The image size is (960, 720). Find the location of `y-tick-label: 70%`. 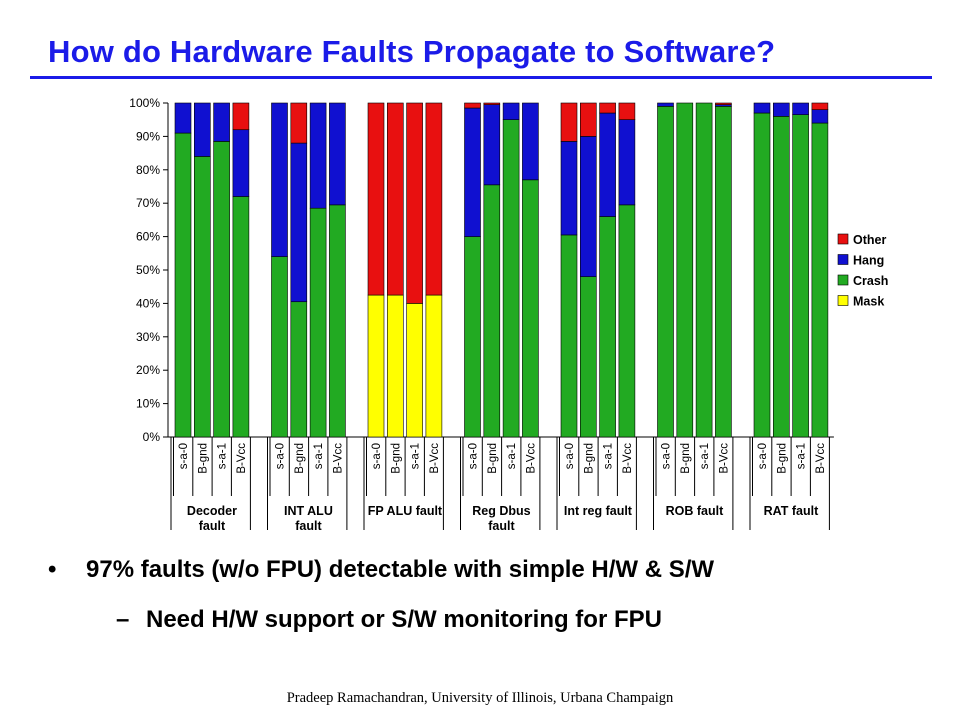

y-tick-label: 70% is located at coordinates (148, 203).